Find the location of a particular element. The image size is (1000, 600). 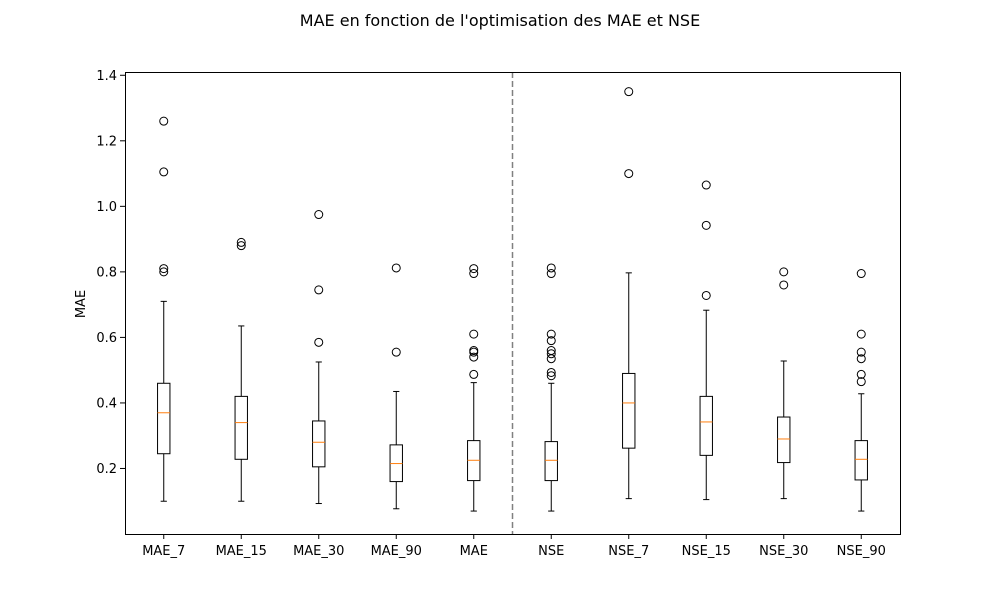

x-tick-label: MAE_15 is located at coordinates (241, 551).